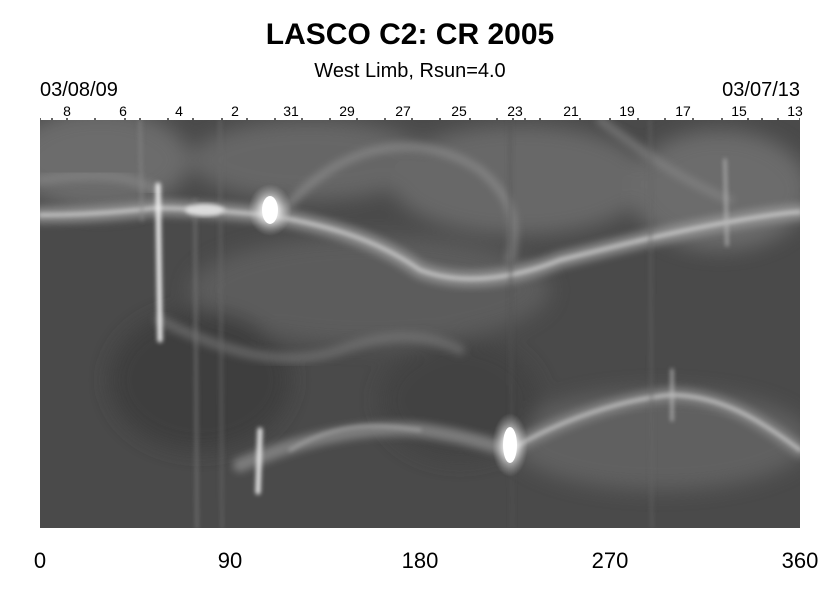 The width and height of the screenshot is (820, 600). Describe the element at coordinates (410, 71) in the screenshot. I see `map-subtitle: West Limb, Rsun=4.0` at that location.